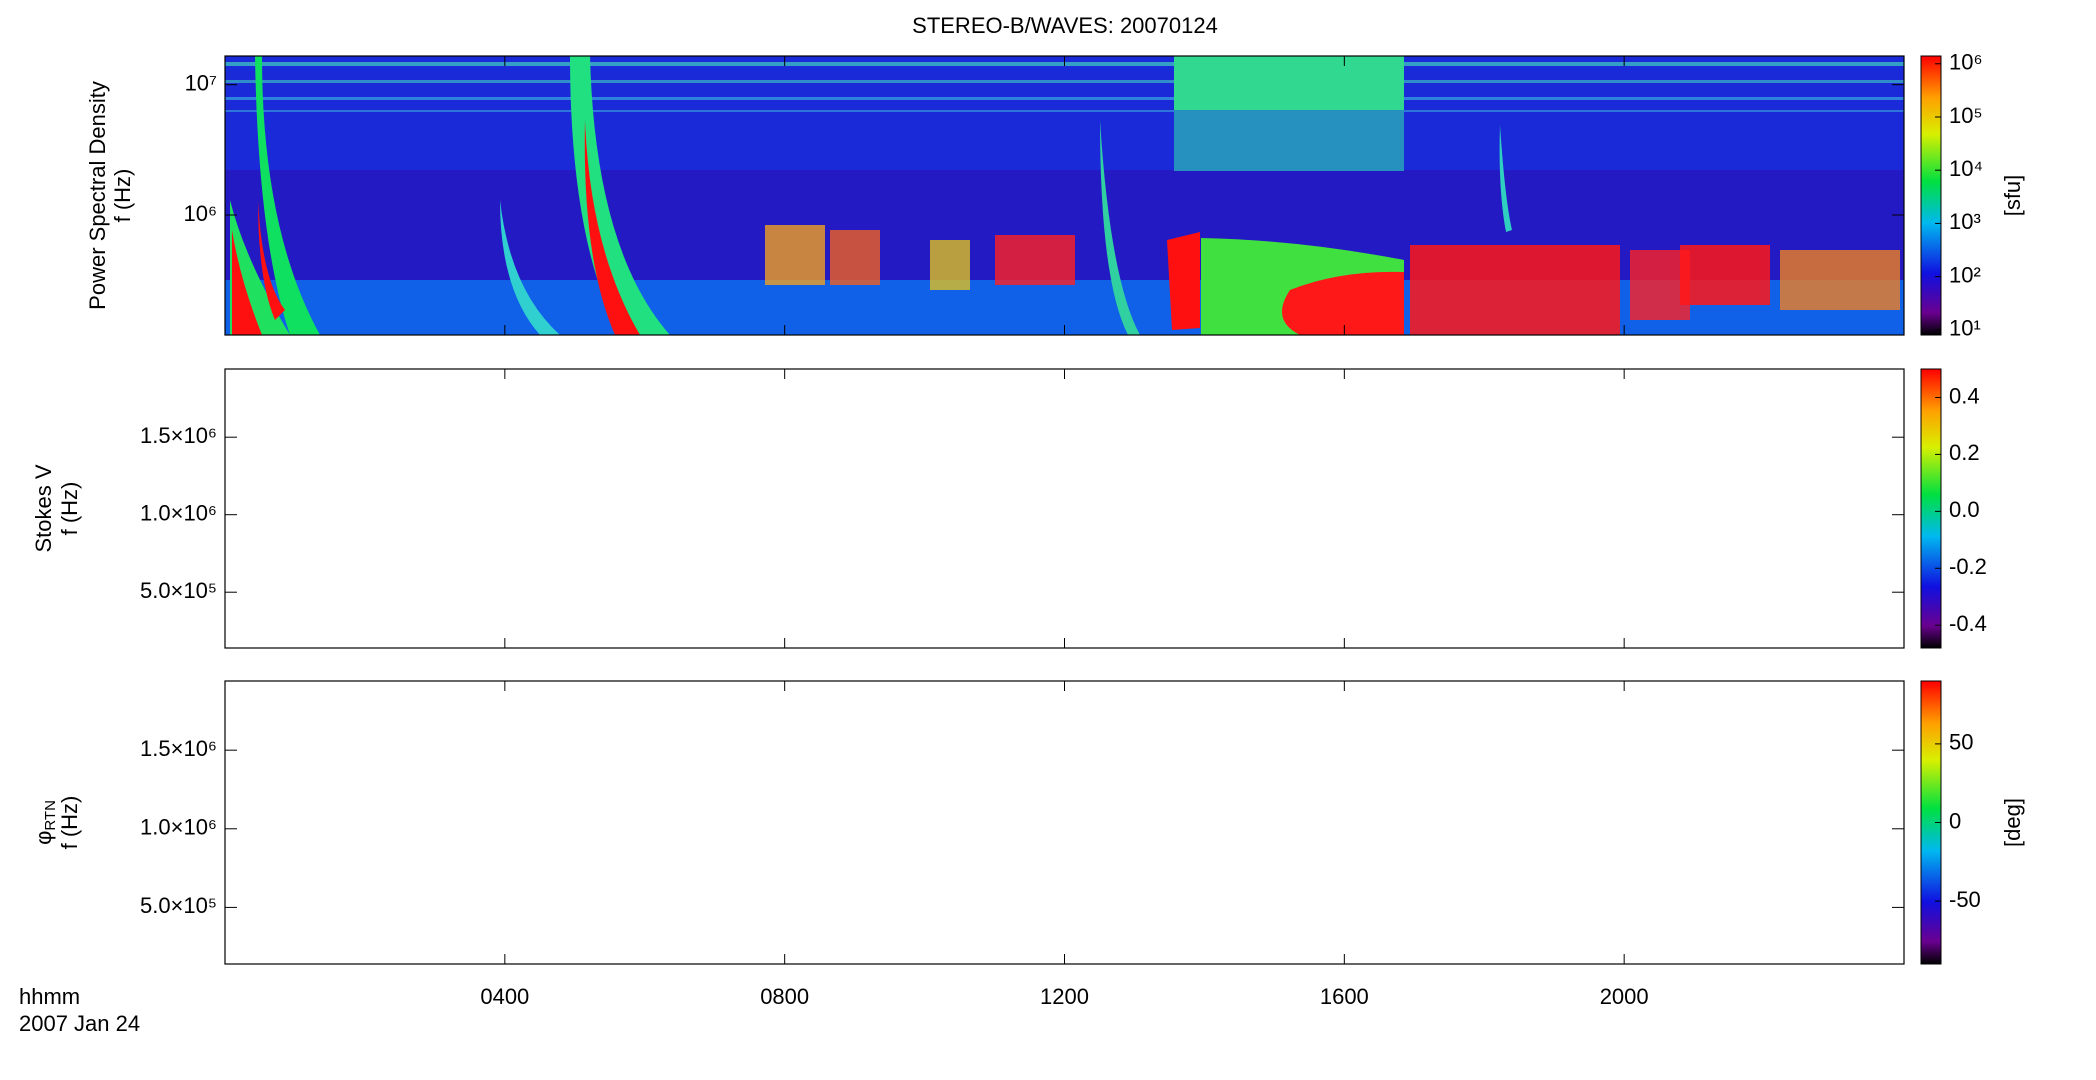 The width and height of the screenshot is (2096, 1080). I want to click on y-axis-label: Stokes V, so click(43, 508).